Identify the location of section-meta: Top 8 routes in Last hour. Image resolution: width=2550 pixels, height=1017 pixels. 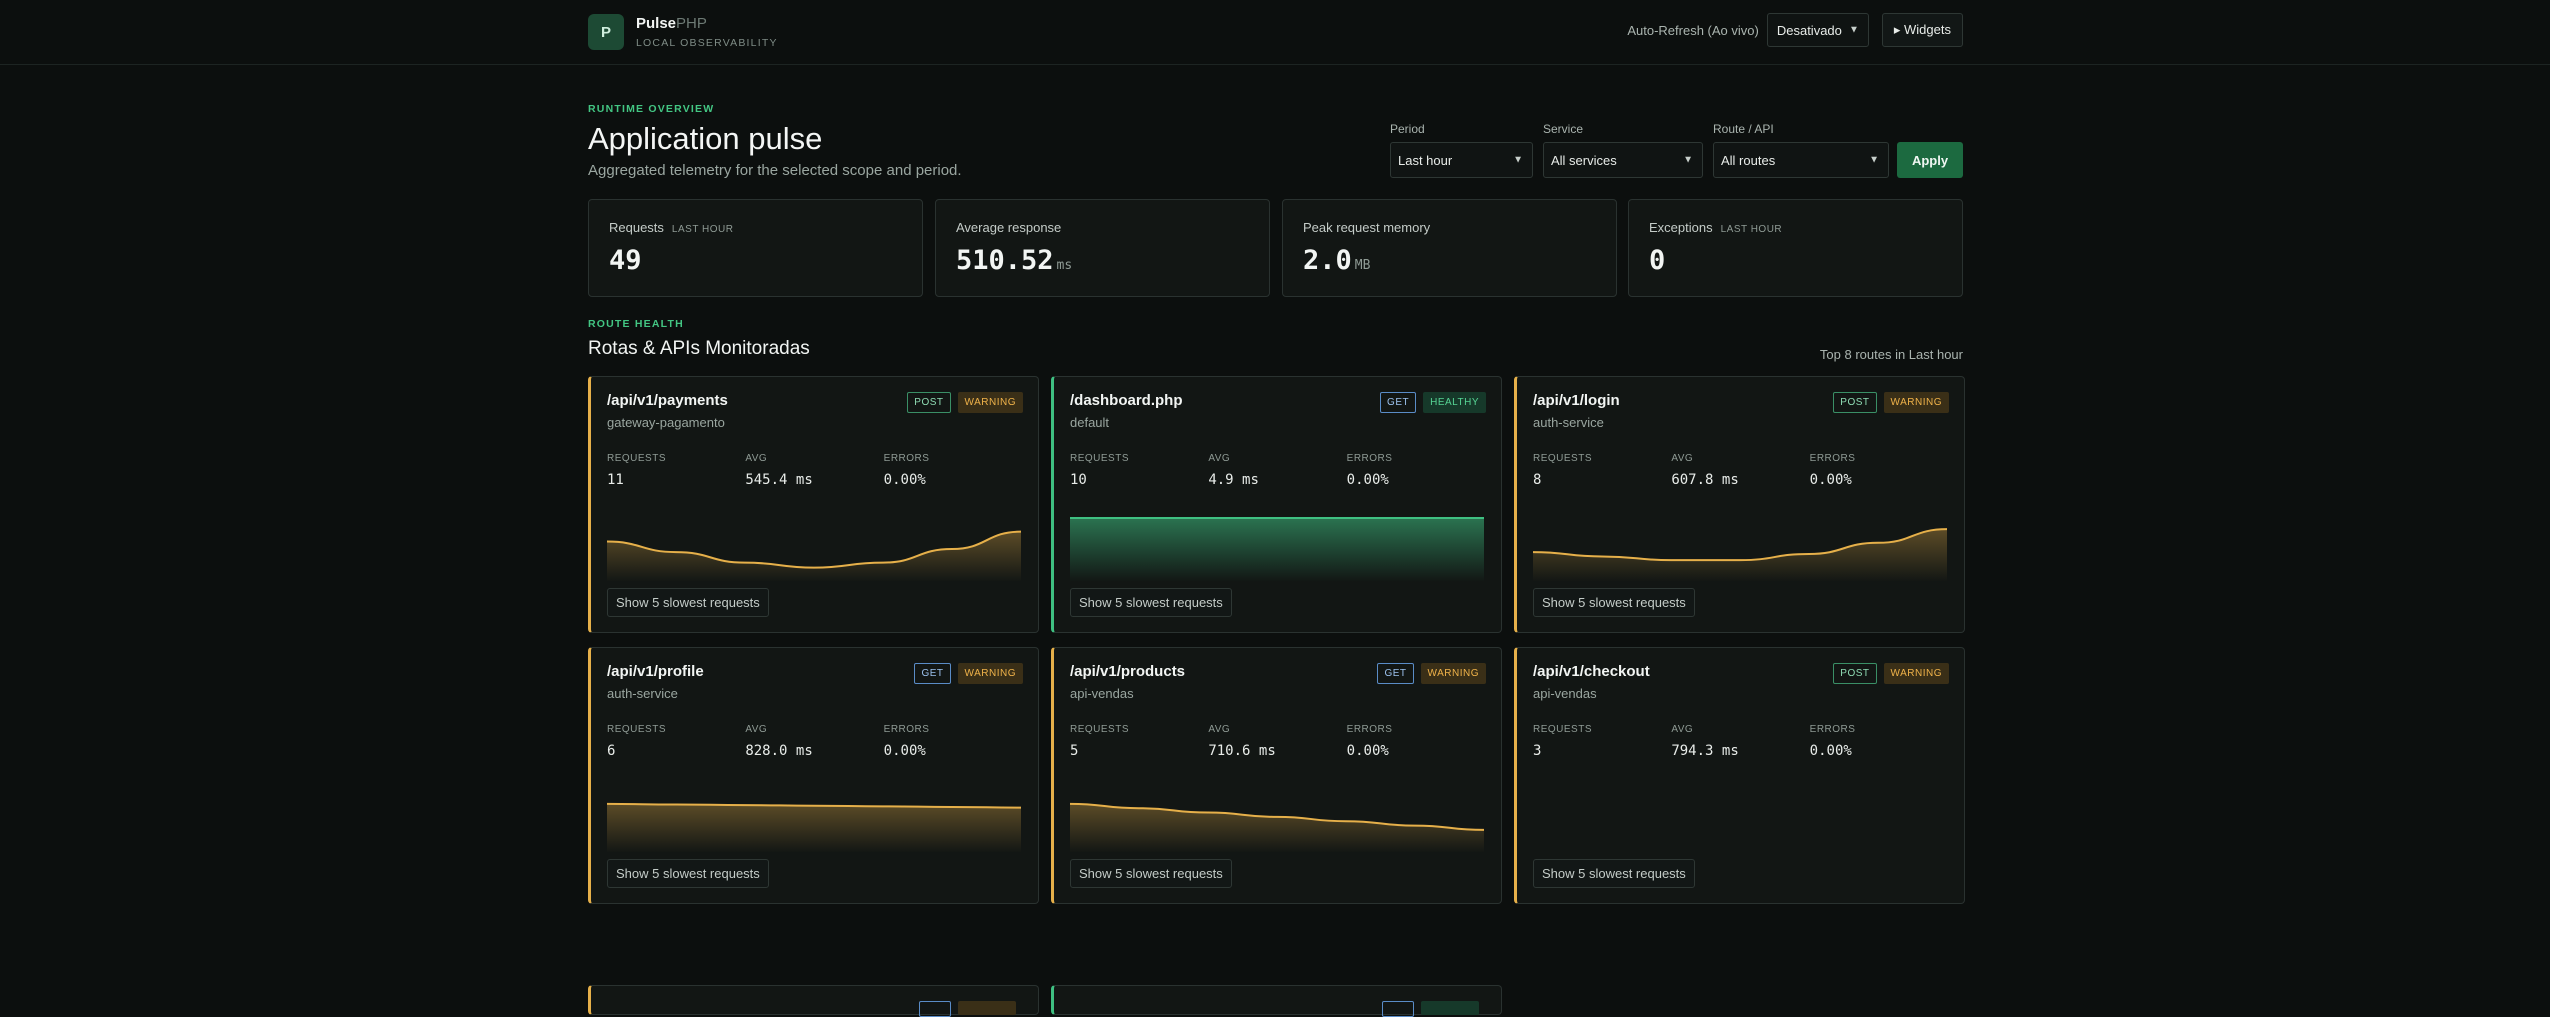
(1891, 354).